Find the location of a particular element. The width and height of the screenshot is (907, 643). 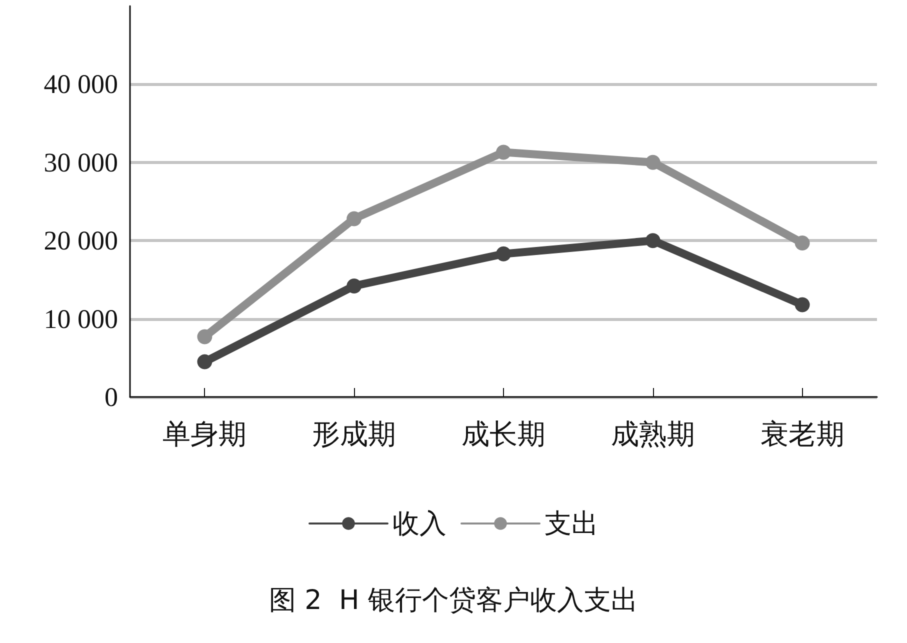

y-tick-label: 30 000 is located at coordinates (81, 162).